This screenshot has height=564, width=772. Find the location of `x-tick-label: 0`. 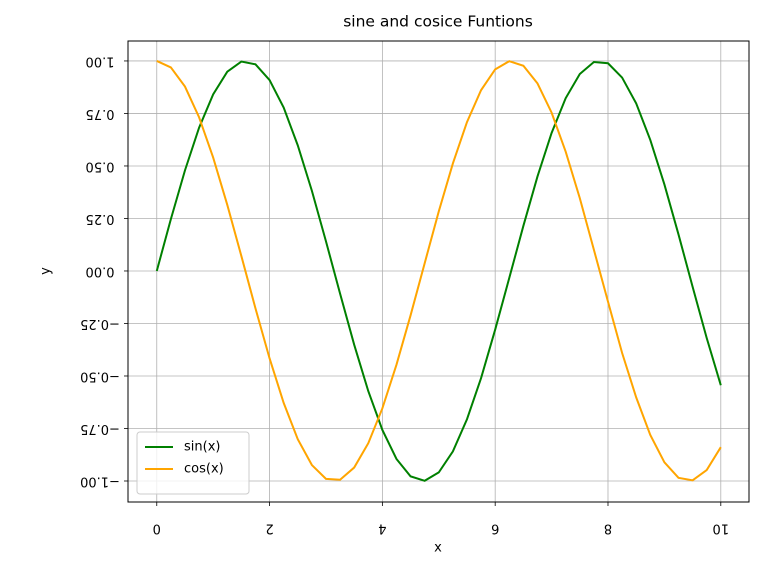

x-tick-label: 0 is located at coordinates (157, 528).